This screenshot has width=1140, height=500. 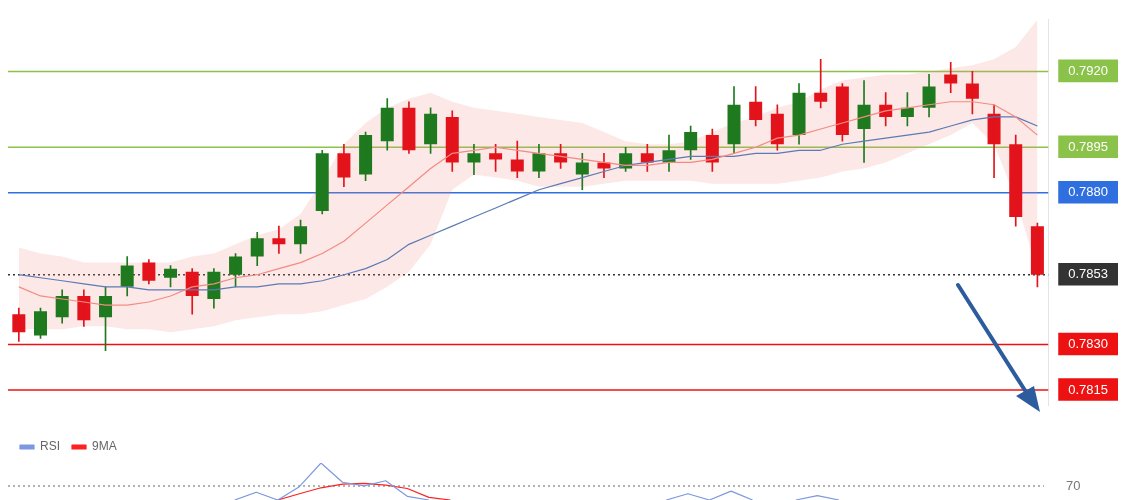 I want to click on y-tick-label: 0.7895, so click(x=1088, y=146).